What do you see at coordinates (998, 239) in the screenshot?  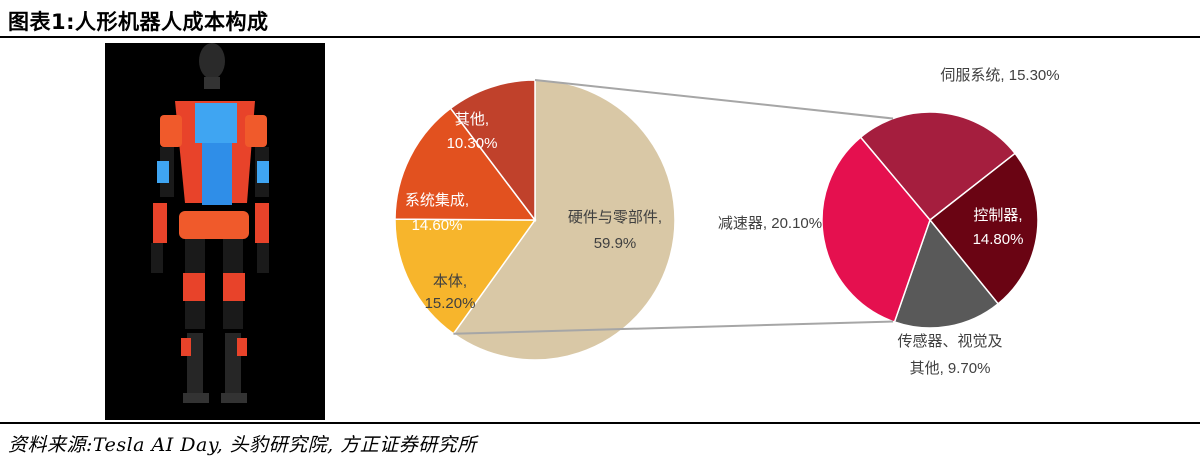 I see `label-controller-value: 14.80%` at bounding box center [998, 239].